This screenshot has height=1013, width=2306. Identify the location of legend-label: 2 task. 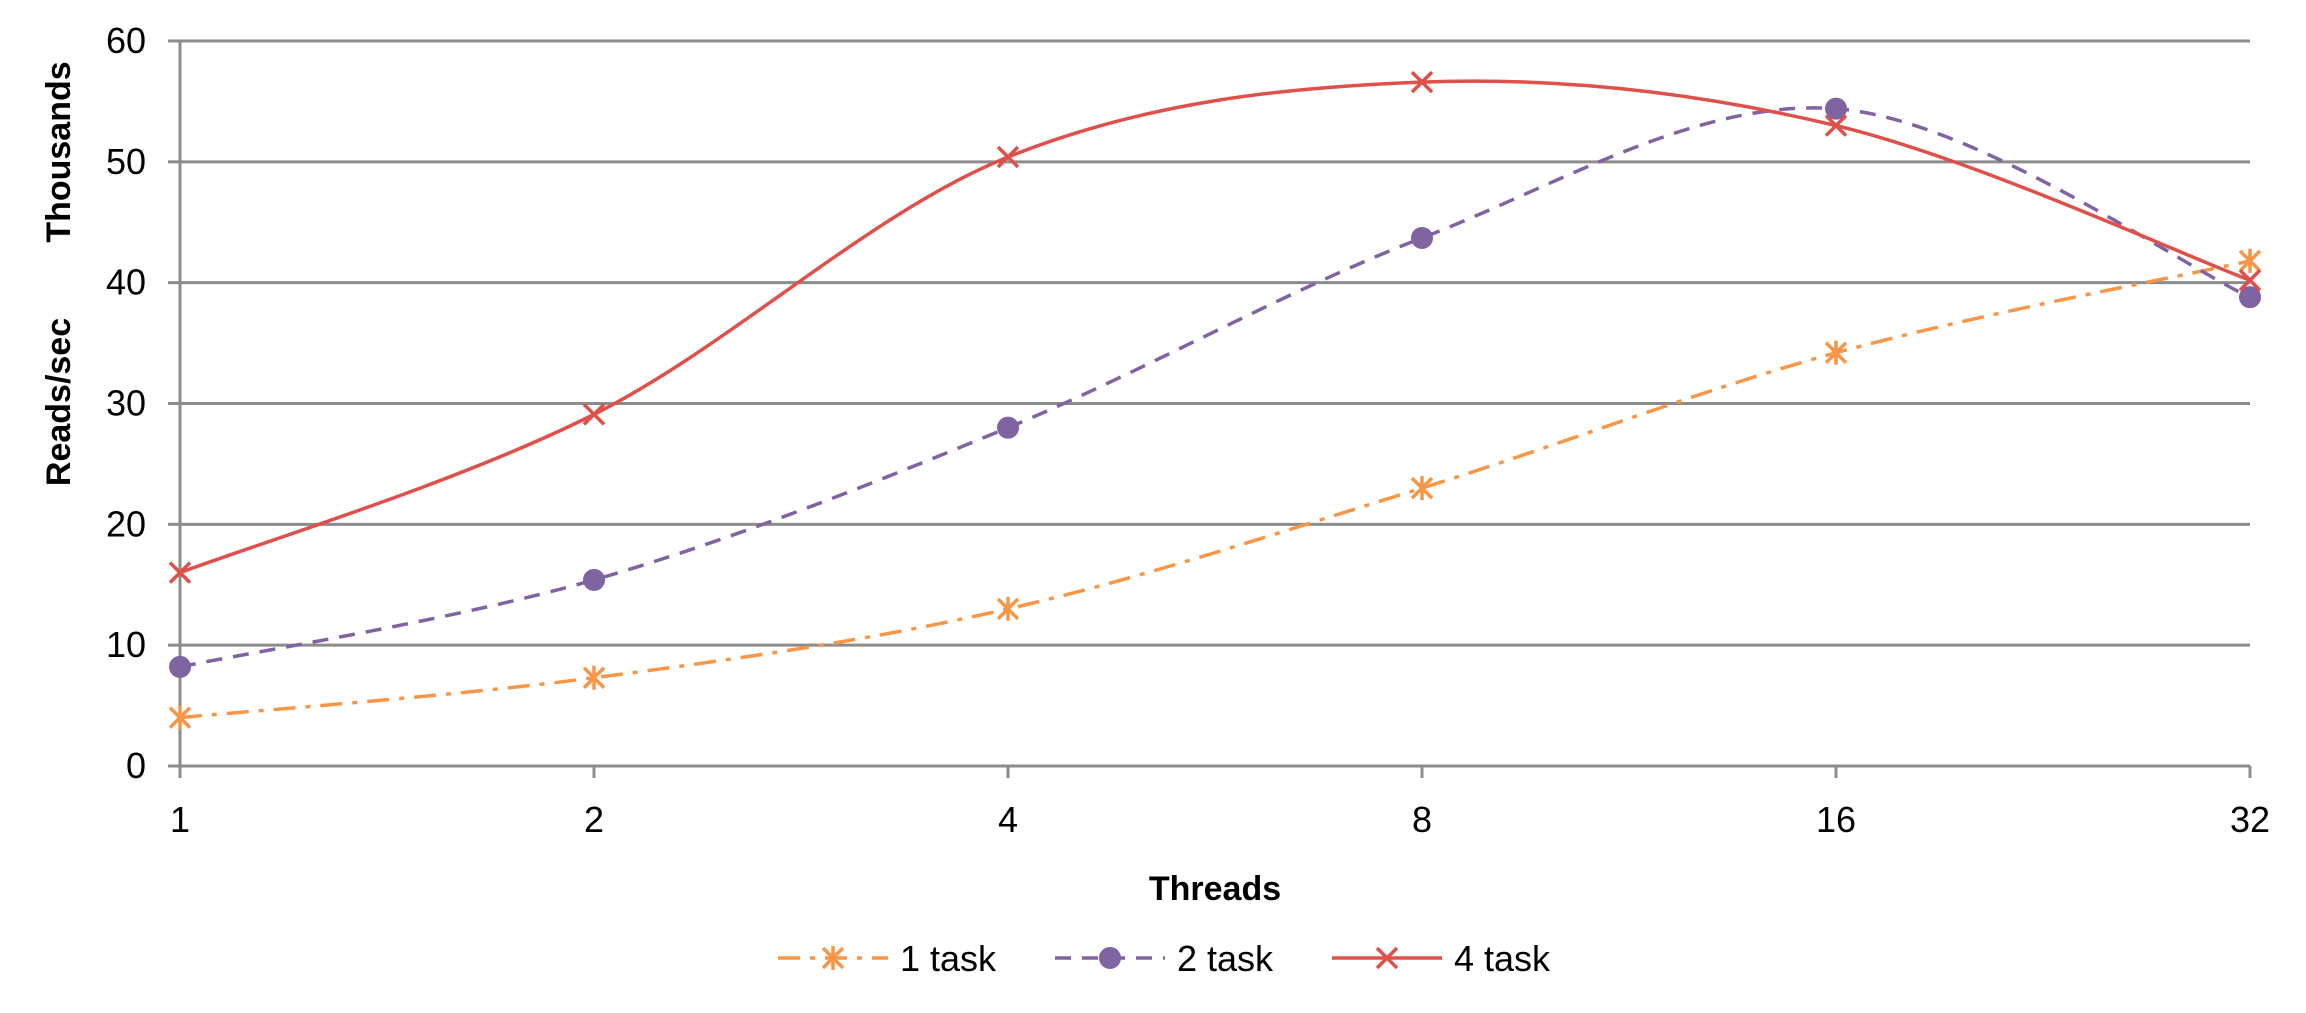
(1225, 958).